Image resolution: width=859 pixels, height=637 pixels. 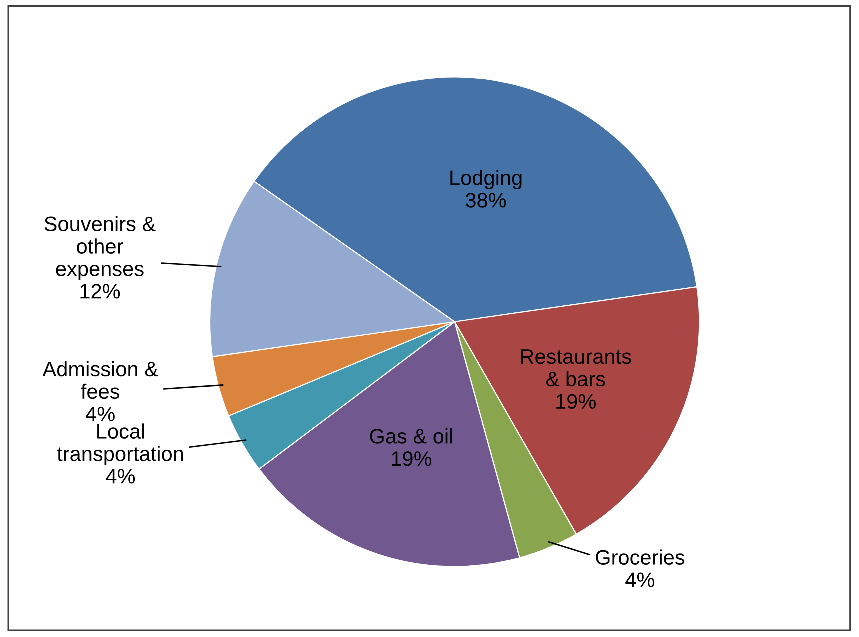 I want to click on slice-label: Souvenirs & other expenses, so click(x=100, y=248).